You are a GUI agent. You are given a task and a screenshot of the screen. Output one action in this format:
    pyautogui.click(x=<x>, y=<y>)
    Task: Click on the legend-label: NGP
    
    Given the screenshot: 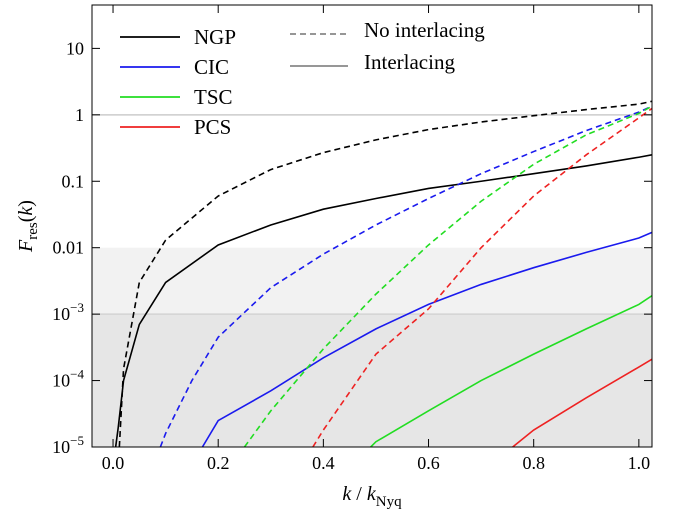 What is the action you would take?
    pyautogui.click(x=215, y=37)
    